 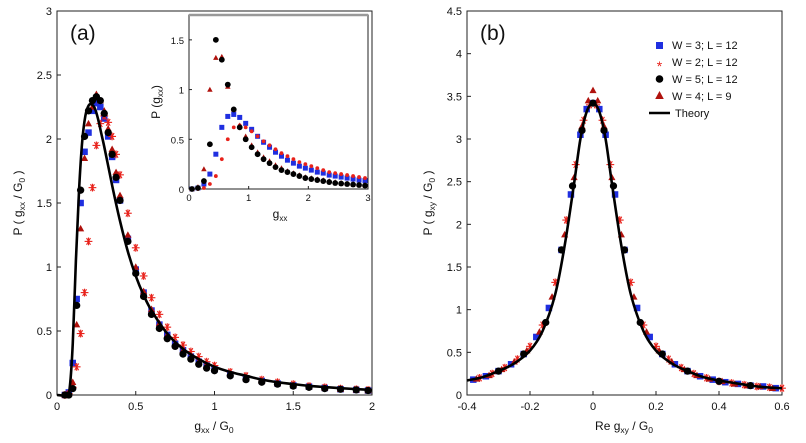 What do you see at coordinates (655, 407) in the screenshot?
I see `x-tick-label: 0.2` at bounding box center [655, 407].